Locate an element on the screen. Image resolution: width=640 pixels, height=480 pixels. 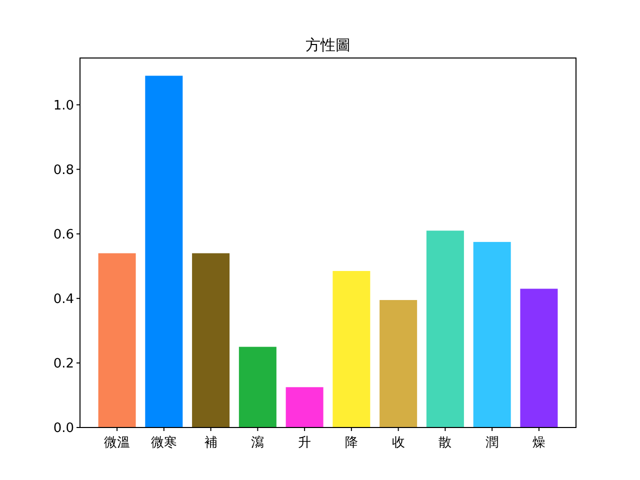
x-tick-label: 燥 is located at coordinates (539, 443).